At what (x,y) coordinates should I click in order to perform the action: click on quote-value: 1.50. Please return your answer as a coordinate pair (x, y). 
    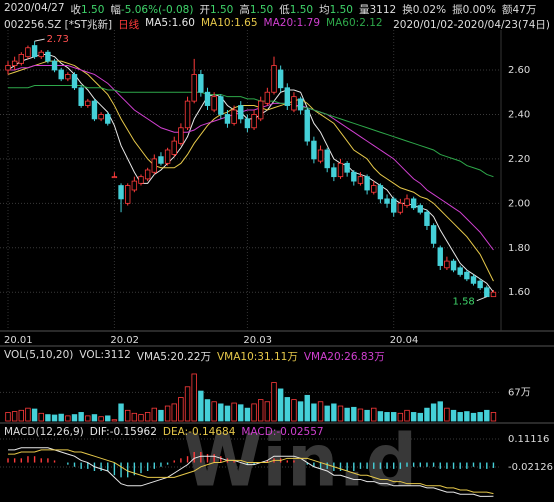
    Looking at the image, I should click on (341, 10).